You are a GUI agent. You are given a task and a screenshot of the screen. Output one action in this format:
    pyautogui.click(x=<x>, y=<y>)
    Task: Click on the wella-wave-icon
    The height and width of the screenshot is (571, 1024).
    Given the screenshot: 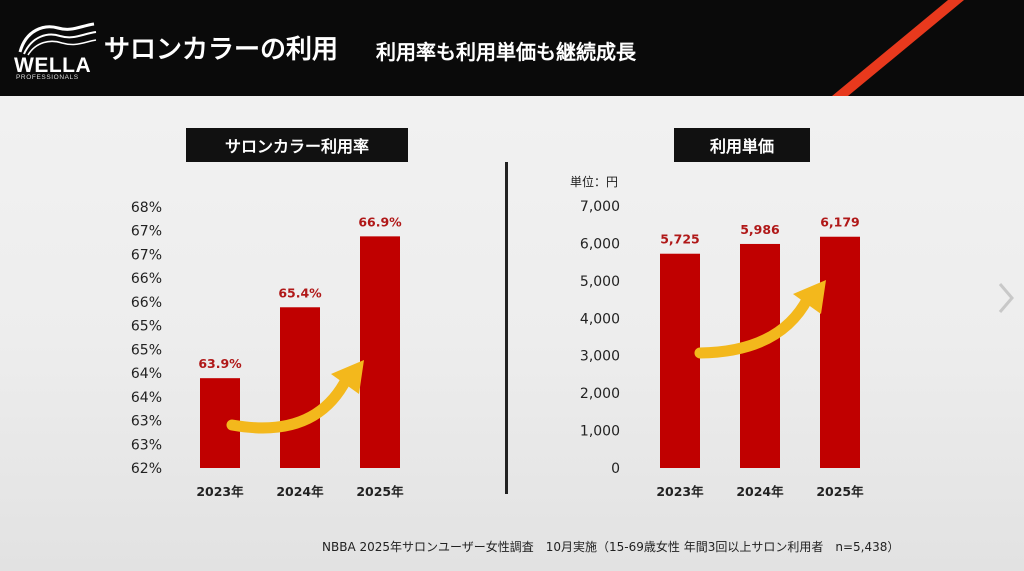 What is the action you would take?
    pyautogui.click(x=57, y=39)
    